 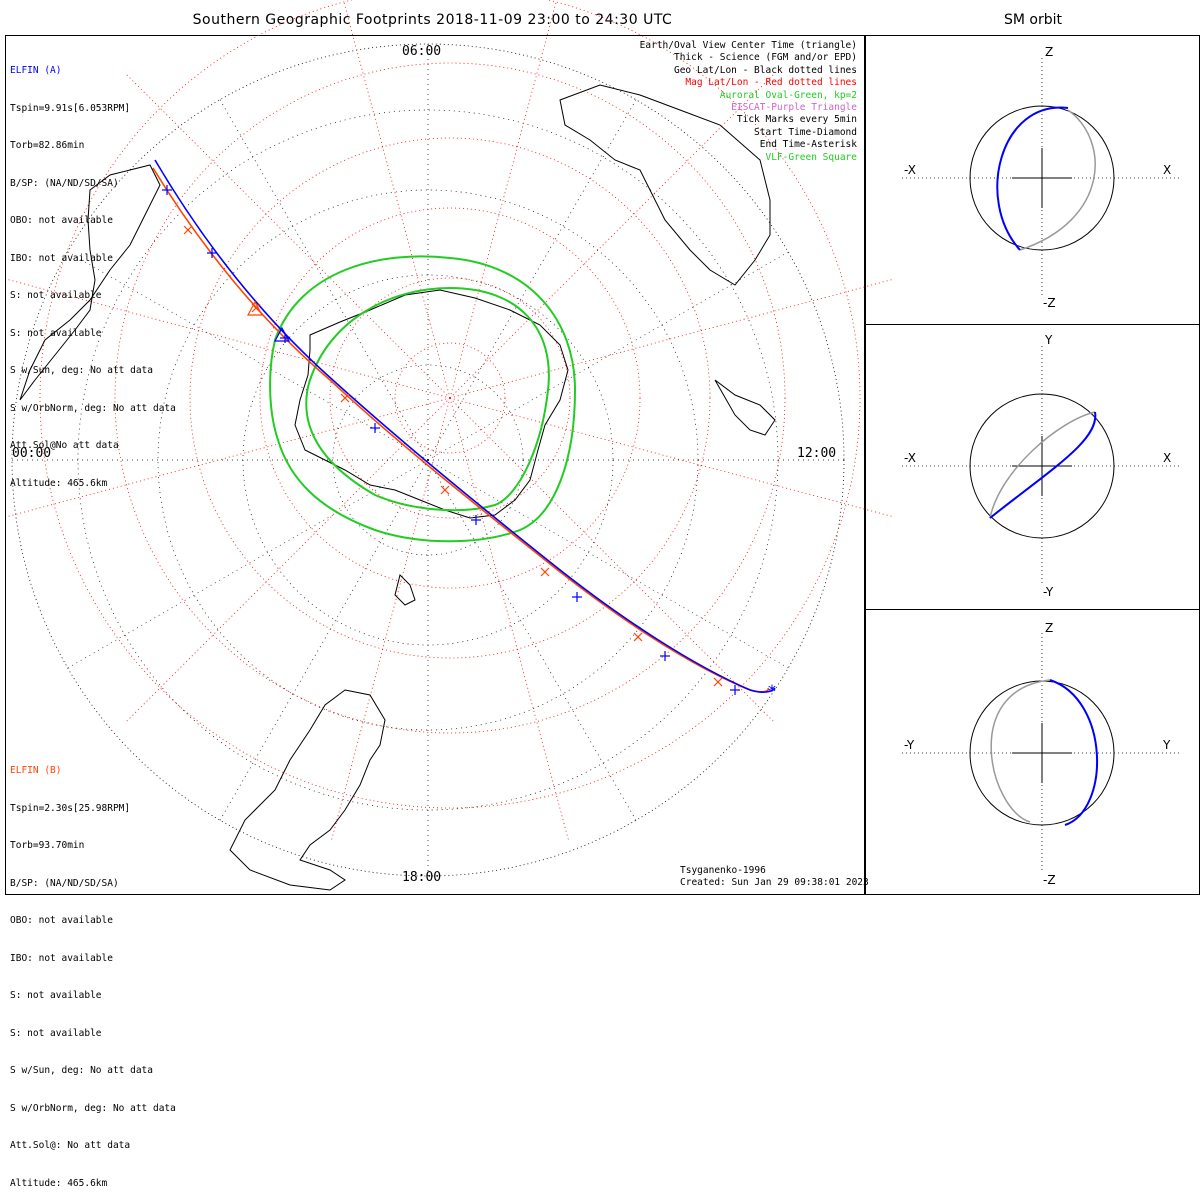 What do you see at coordinates (36, 770) in the screenshot?
I see `elfin-b-name: ELFIN (B)` at bounding box center [36, 770].